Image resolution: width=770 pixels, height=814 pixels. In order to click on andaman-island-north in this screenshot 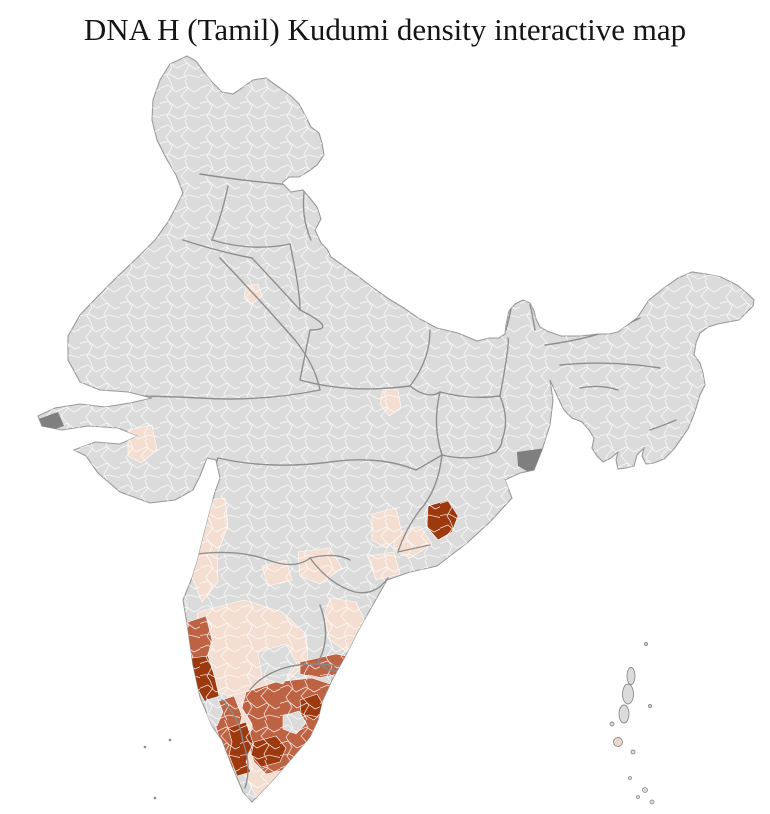, I will do `click(631, 676)`.